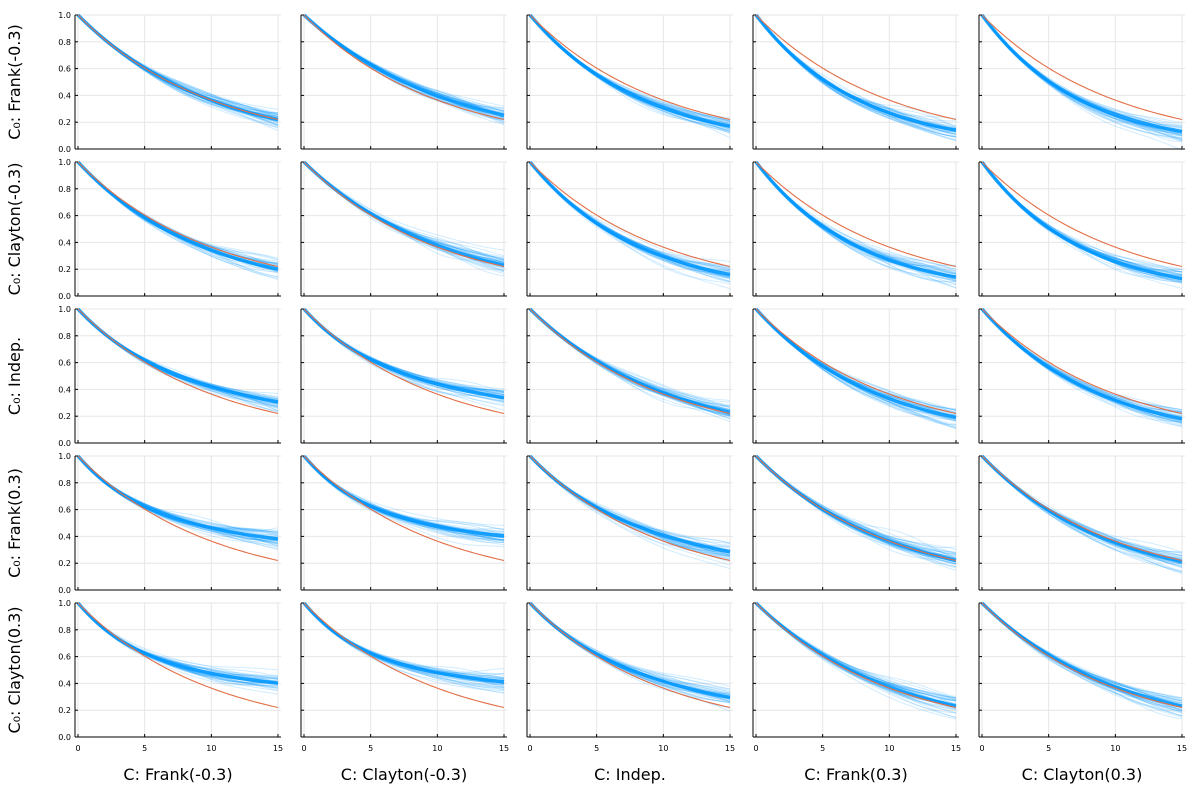 The image size is (1200, 800). What do you see at coordinates (64, 416) in the screenshot?
I see `y-tick-label: 0.2` at bounding box center [64, 416].